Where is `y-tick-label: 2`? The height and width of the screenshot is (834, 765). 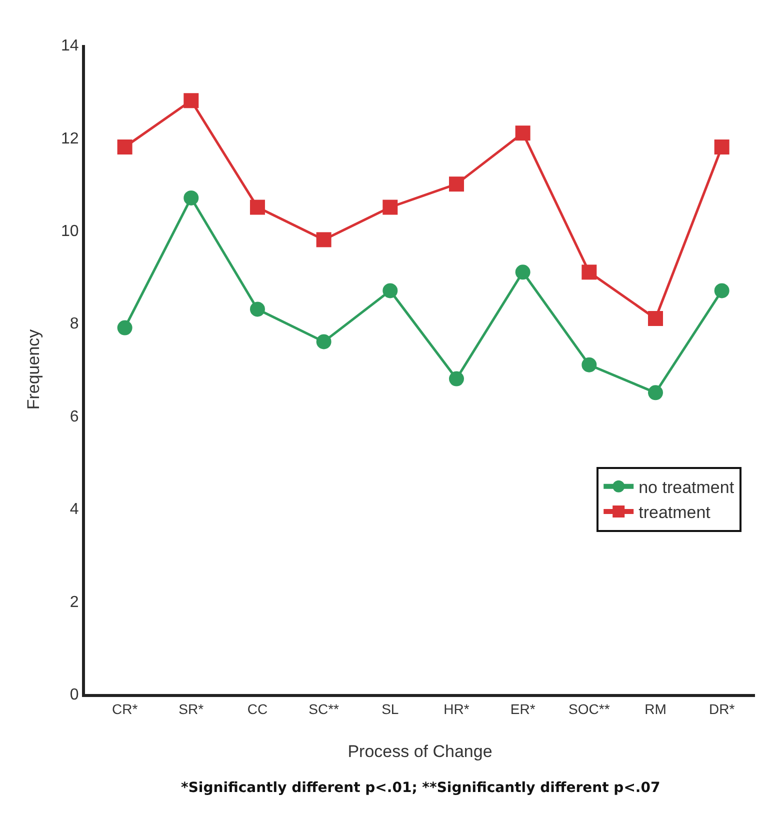
y-tick-label: 2 is located at coordinates (74, 602).